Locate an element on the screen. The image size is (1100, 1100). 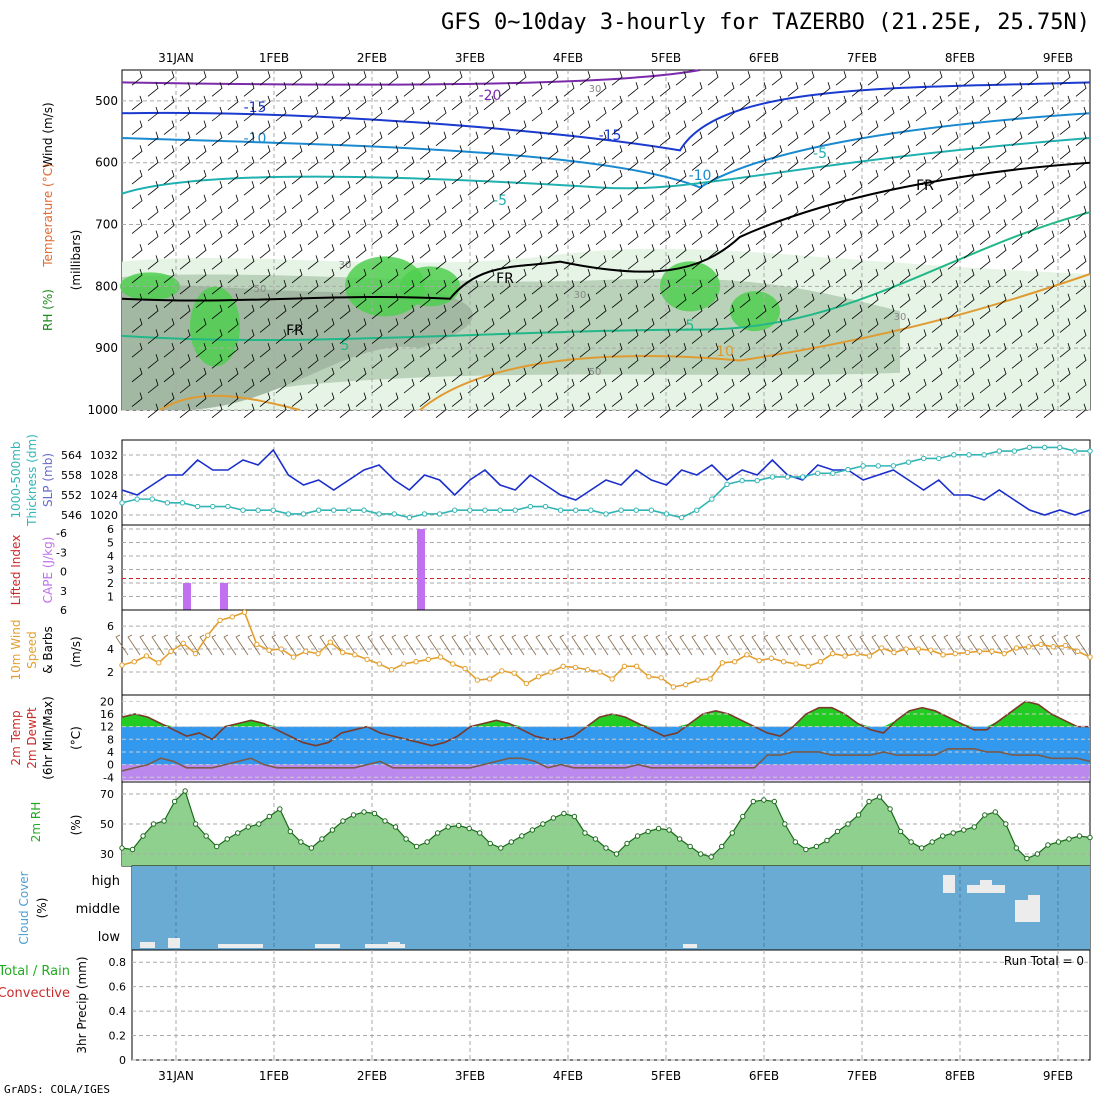
ylabel-lifted-index: Lifted Index is located at coordinates (16, 570).